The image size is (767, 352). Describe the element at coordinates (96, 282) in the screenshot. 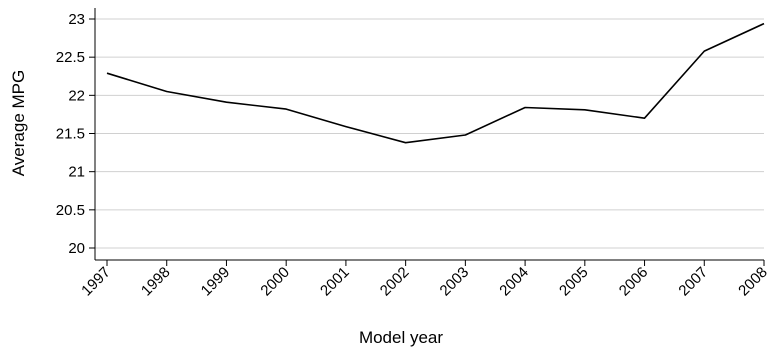

I see `x-tick-label: 1997` at that location.